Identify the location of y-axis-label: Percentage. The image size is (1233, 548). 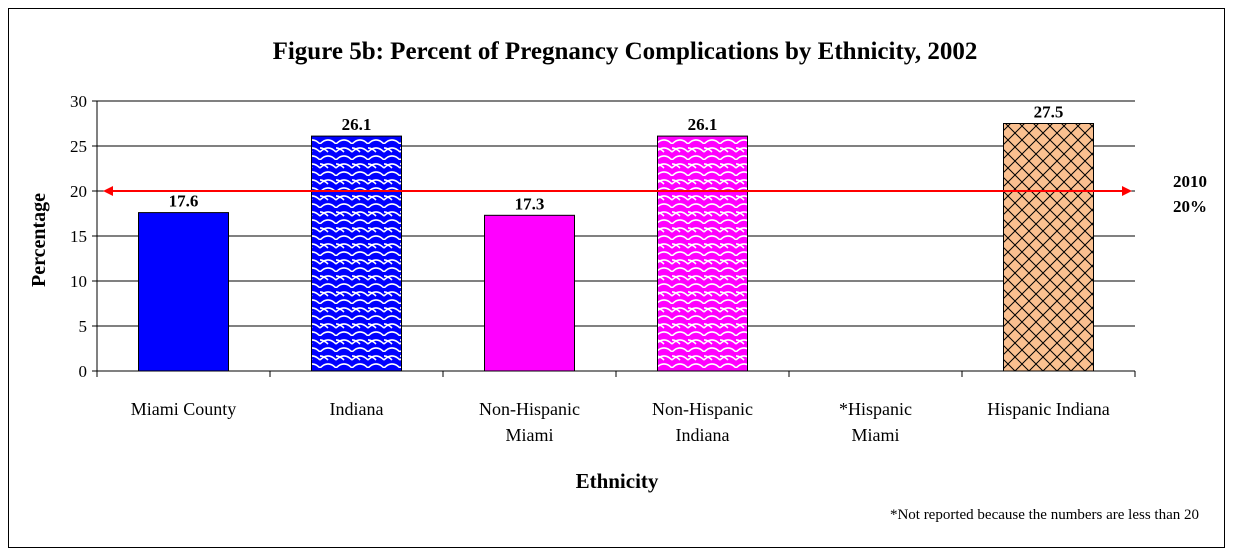
(39, 240).